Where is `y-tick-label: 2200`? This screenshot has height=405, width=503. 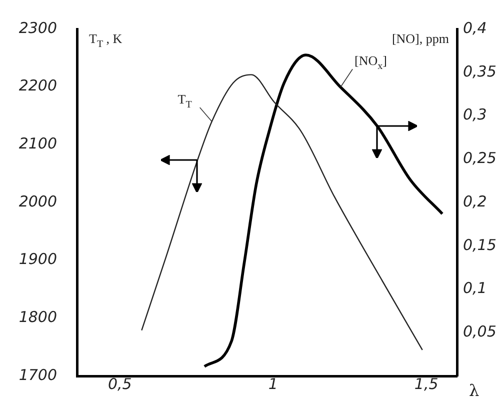
y-tick-label: 2200 is located at coordinates (37, 85).